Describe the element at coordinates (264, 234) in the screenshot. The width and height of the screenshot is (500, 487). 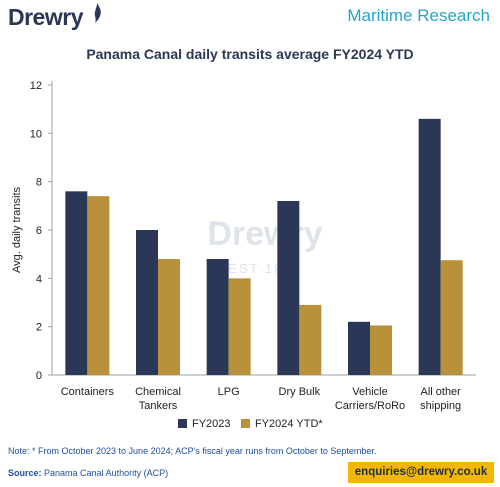
I see `watermark-text: Drewry` at that location.